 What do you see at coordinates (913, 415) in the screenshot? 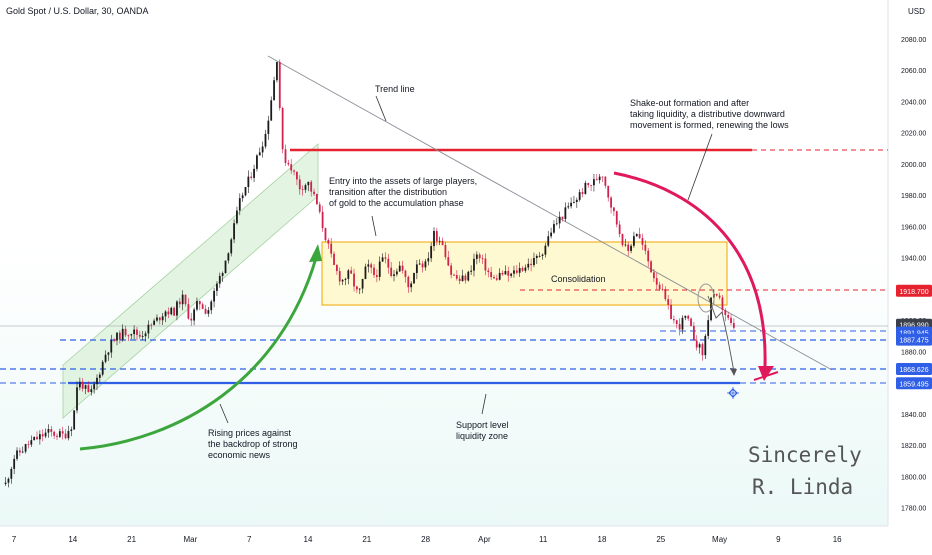
I see `y-tick-label: 1840.00` at bounding box center [913, 415].